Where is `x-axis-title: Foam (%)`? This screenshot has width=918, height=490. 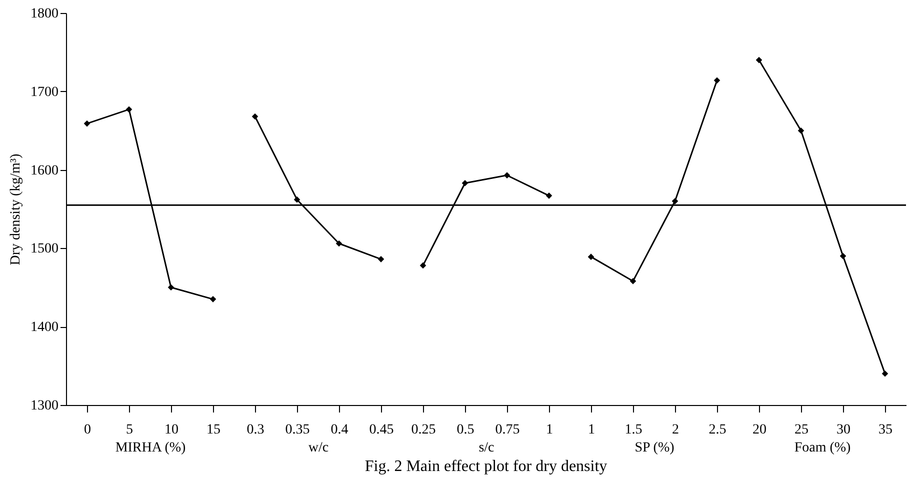
x-axis-title: Foam (%) is located at coordinates (823, 448).